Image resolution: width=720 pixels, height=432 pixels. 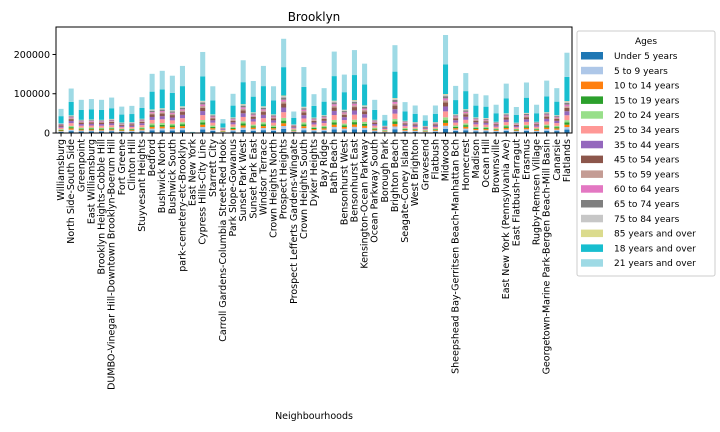 What do you see at coordinates (466, 165) in the screenshot?
I see `x-tick-label: Homecrest` at bounding box center [466, 165].